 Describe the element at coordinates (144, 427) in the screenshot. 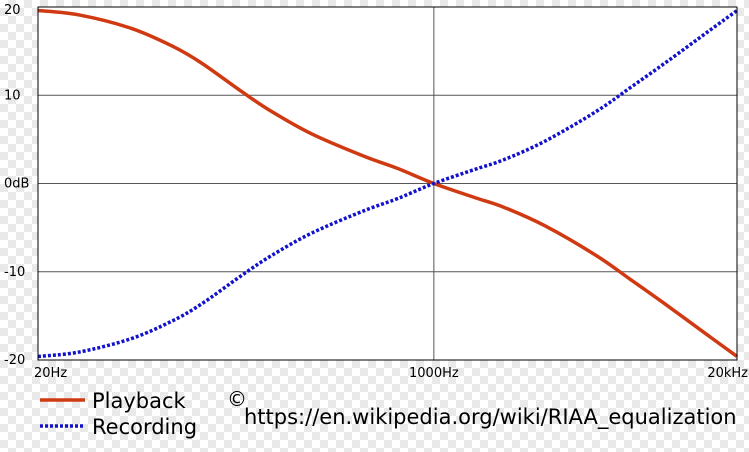

I see `legend-label-recording: Recording` at that location.